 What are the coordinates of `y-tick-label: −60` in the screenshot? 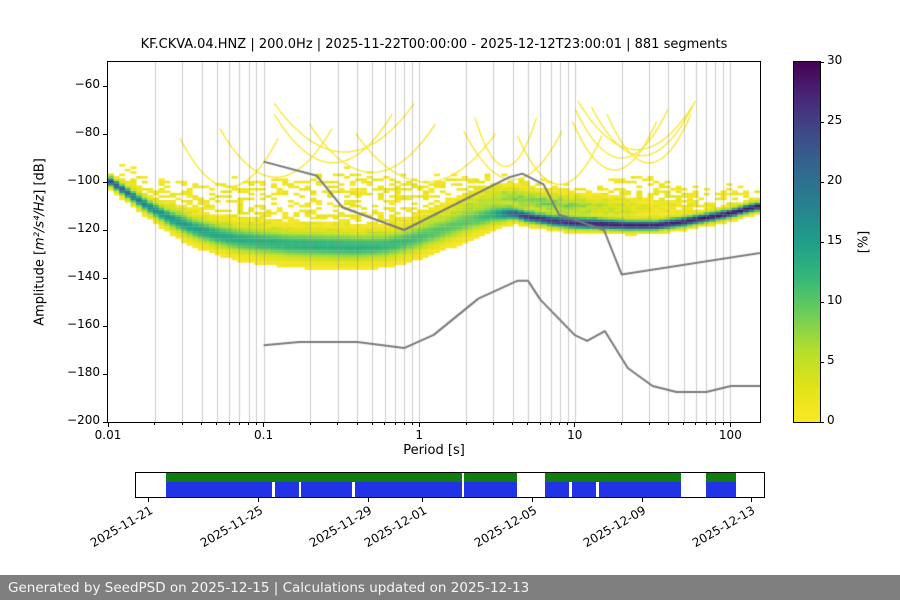 It's located at (87, 84).